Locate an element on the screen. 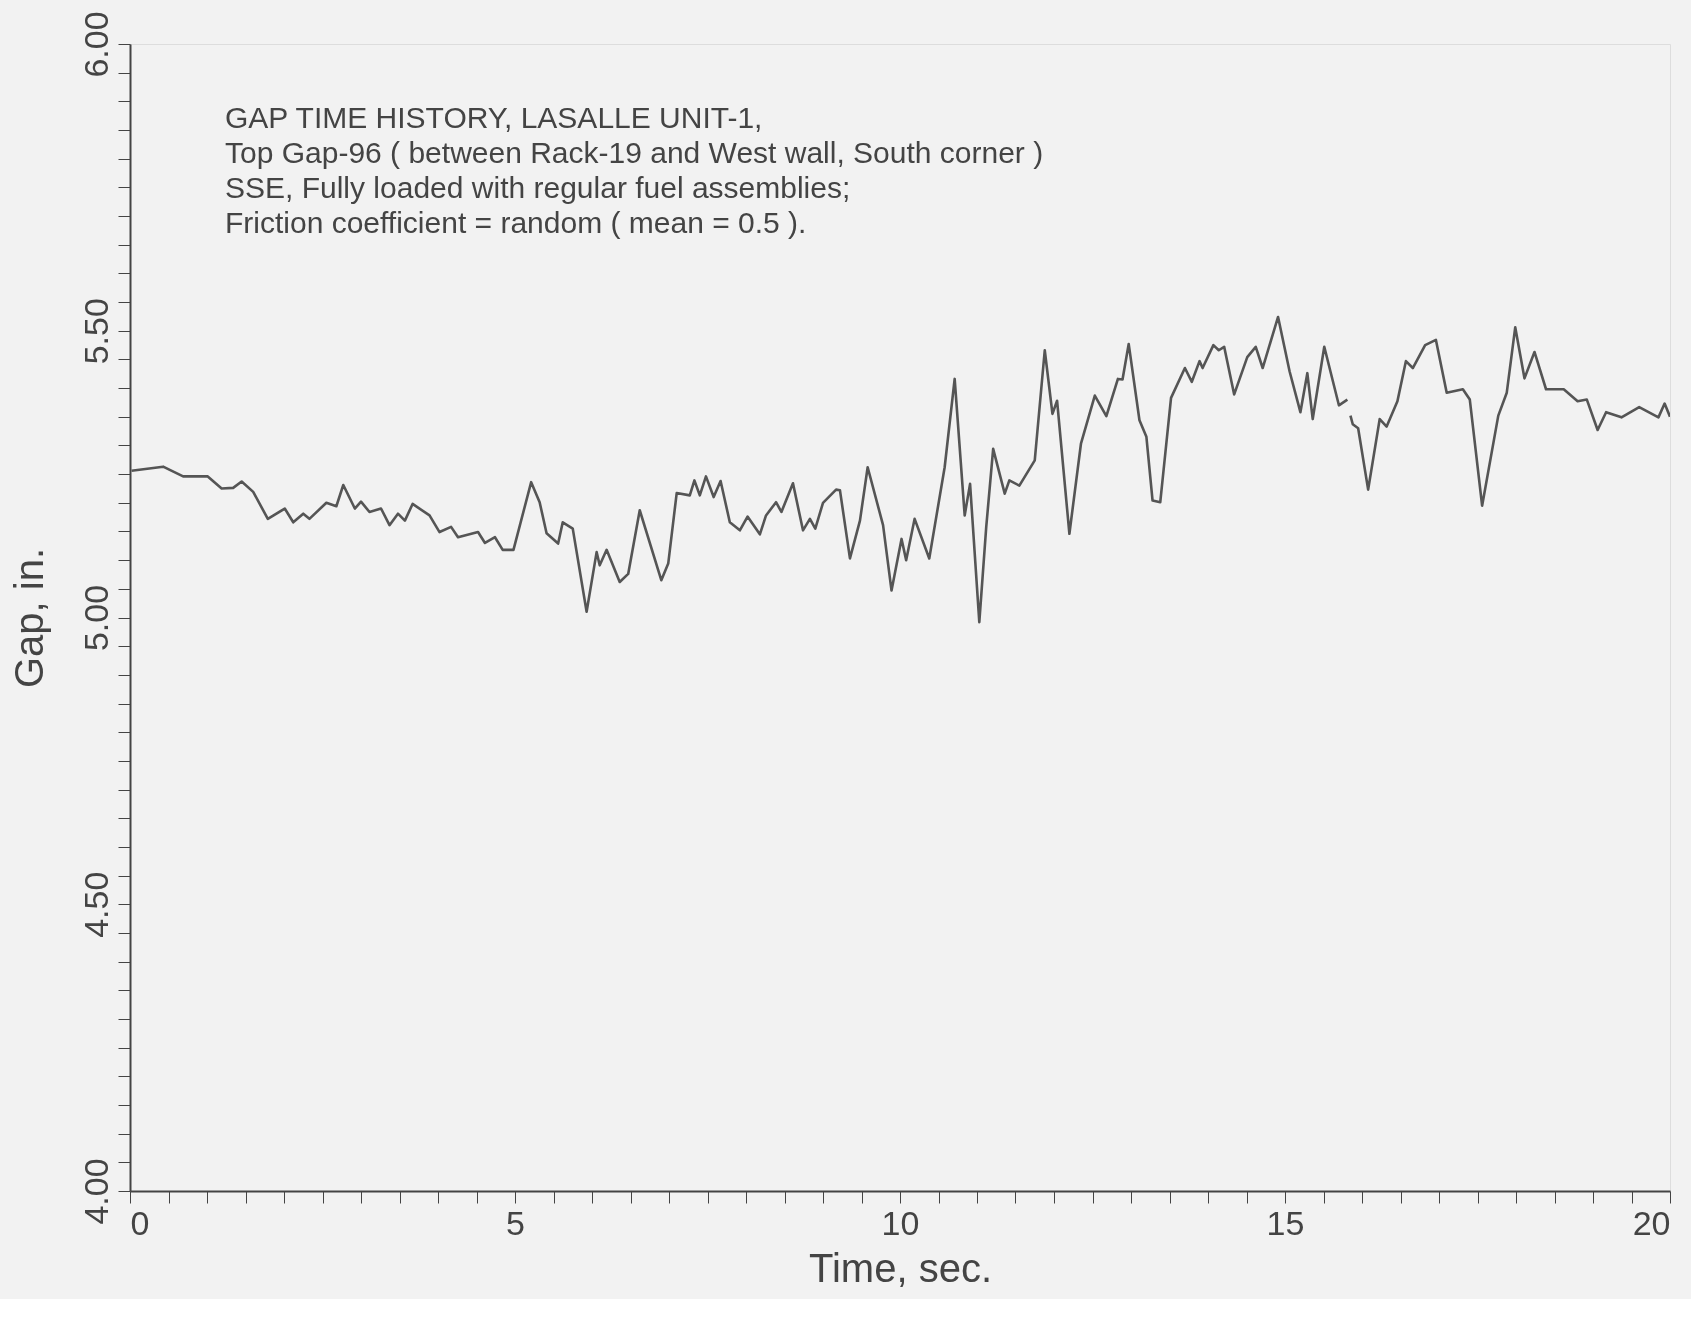 The image size is (1704, 1321). y-tick-label: 6.00 is located at coordinates (95, 44).